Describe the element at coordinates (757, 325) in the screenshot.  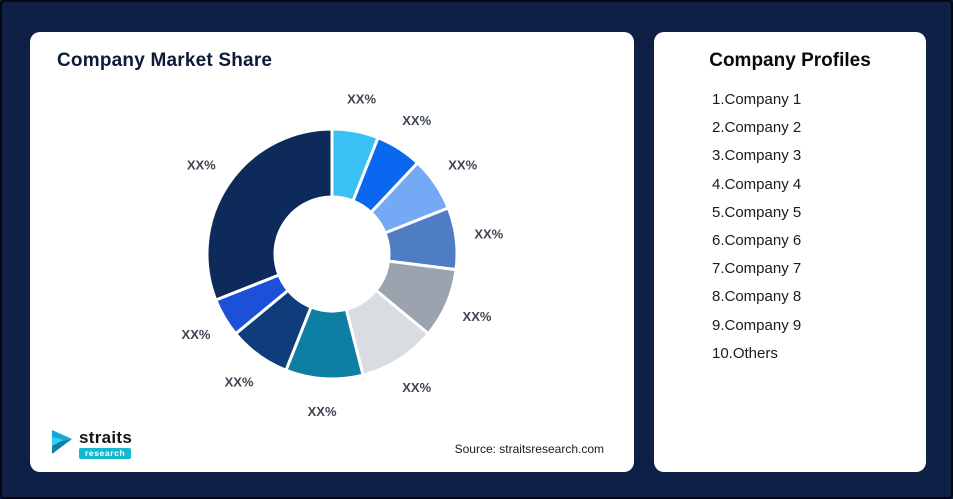
I see `profile-item: 9.Company 9` at that location.